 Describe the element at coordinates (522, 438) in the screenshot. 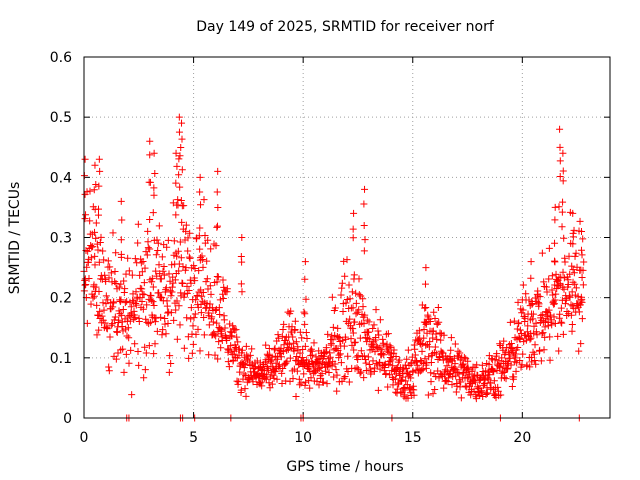

I see `x-tick-label: 20` at that location.